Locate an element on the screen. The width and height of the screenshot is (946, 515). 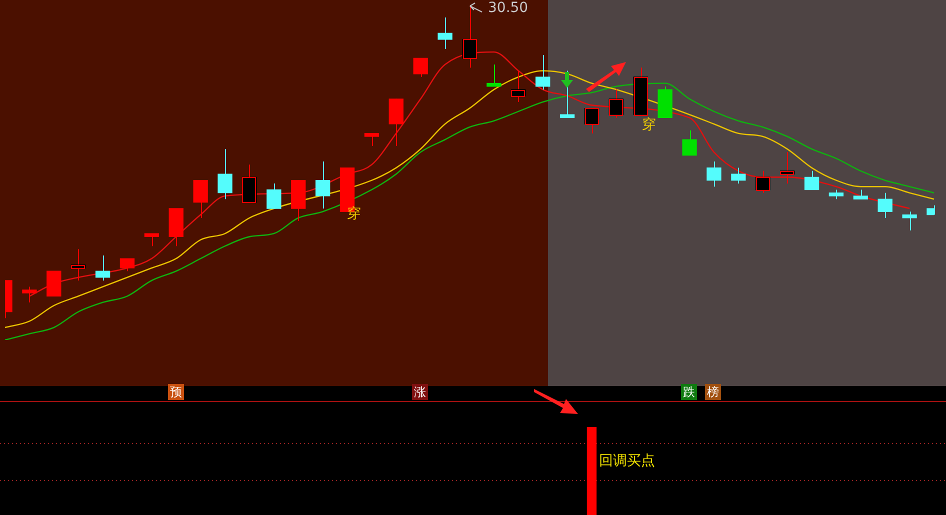
annotation: 30.50 is located at coordinates (508, 8).